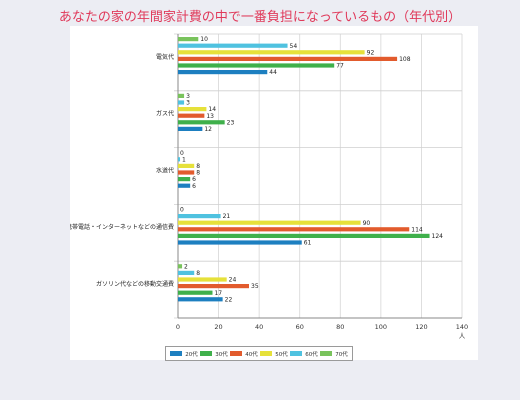  I want to click on legend-label: 70代, so click(341, 354).